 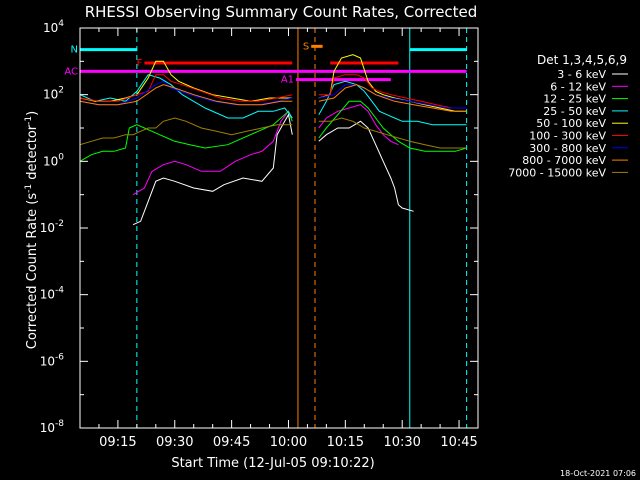 I want to click on series-line-7-b, so click(x=392, y=98).